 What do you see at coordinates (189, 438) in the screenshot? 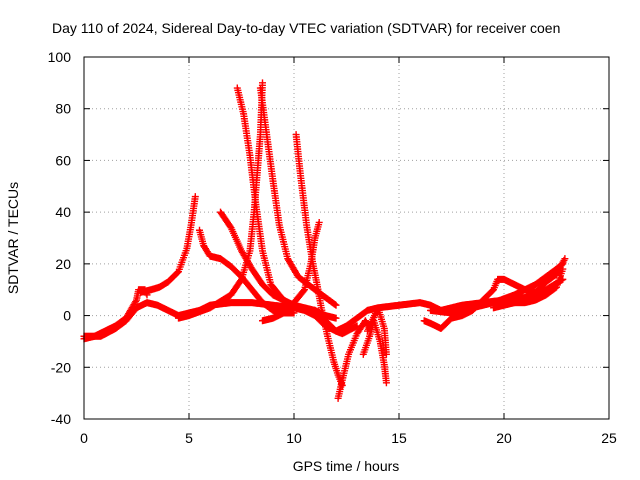
I see `x-tick-label: 5` at bounding box center [189, 438].